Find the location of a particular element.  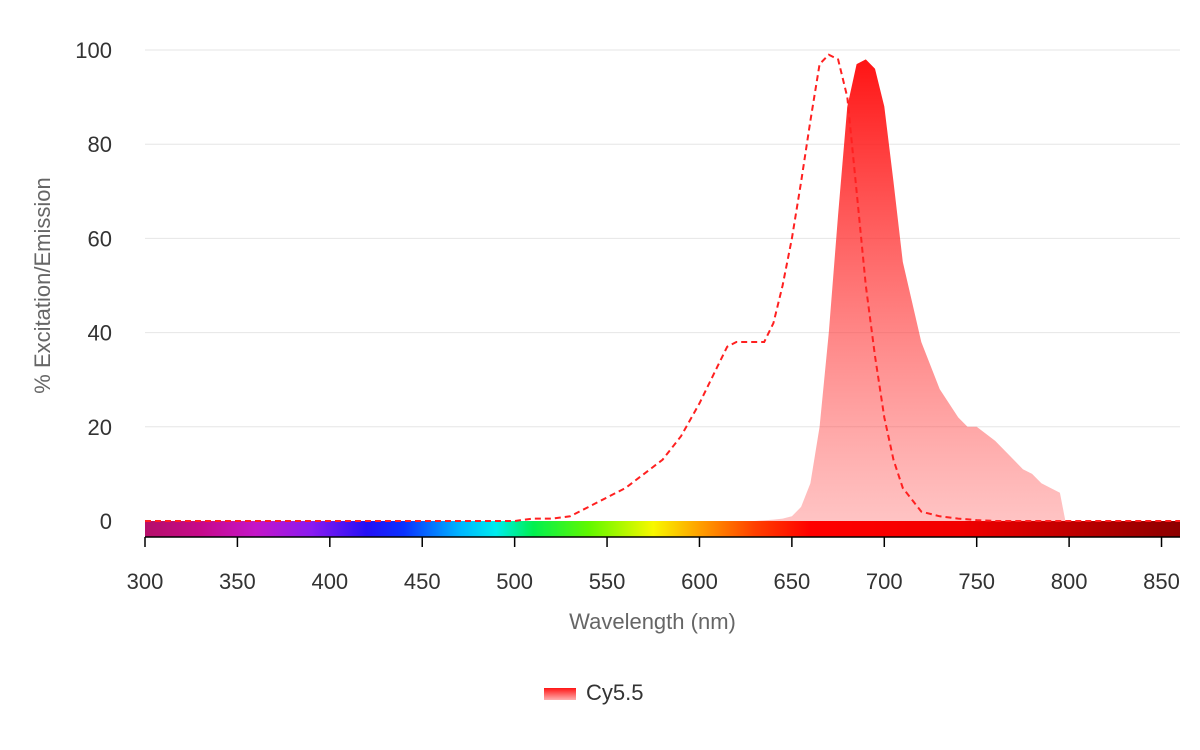

y-tick-label: 20 is located at coordinates (100, 427).